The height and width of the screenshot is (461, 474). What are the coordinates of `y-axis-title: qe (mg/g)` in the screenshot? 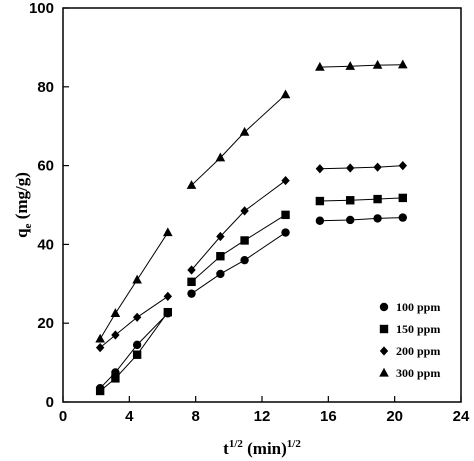 It's located at (23, 205).